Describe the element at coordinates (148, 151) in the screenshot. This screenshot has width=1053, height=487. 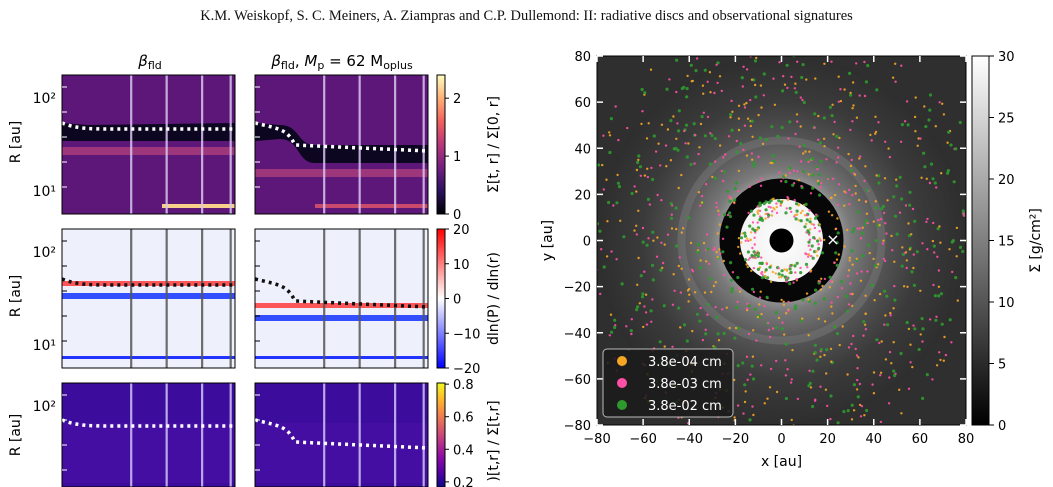
I see `density-enhancement` at that location.